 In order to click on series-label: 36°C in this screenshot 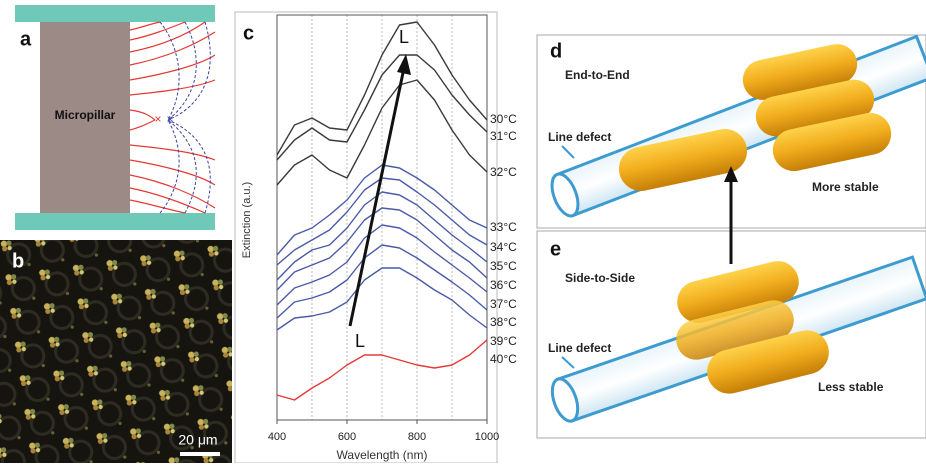, I will do `click(503, 285)`.